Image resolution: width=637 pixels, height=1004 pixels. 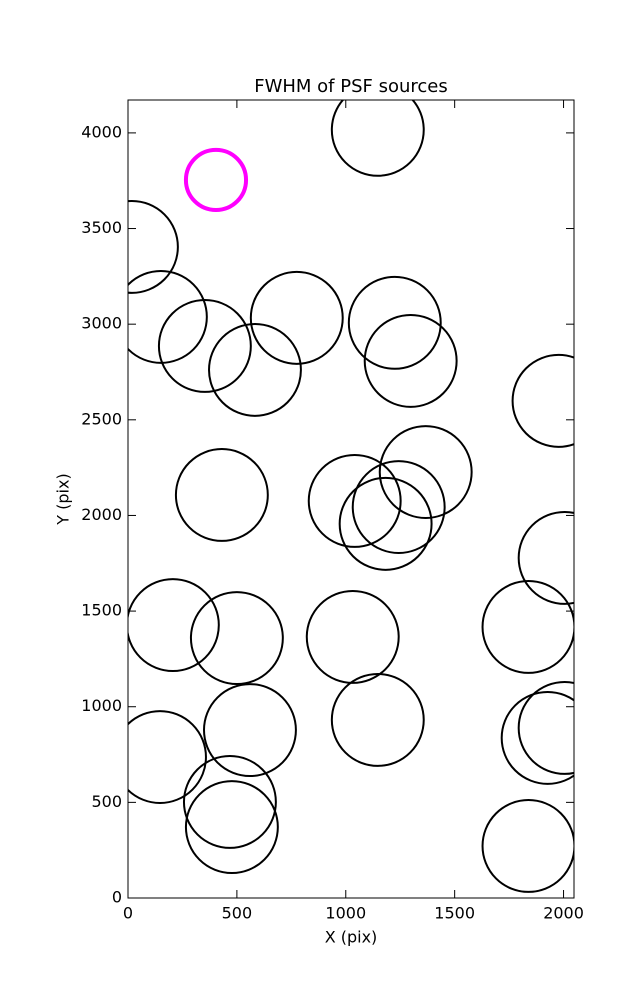 What do you see at coordinates (101, 131) in the screenshot?
I see `y-tick-label: 4000` at bounding box center [101, 131].